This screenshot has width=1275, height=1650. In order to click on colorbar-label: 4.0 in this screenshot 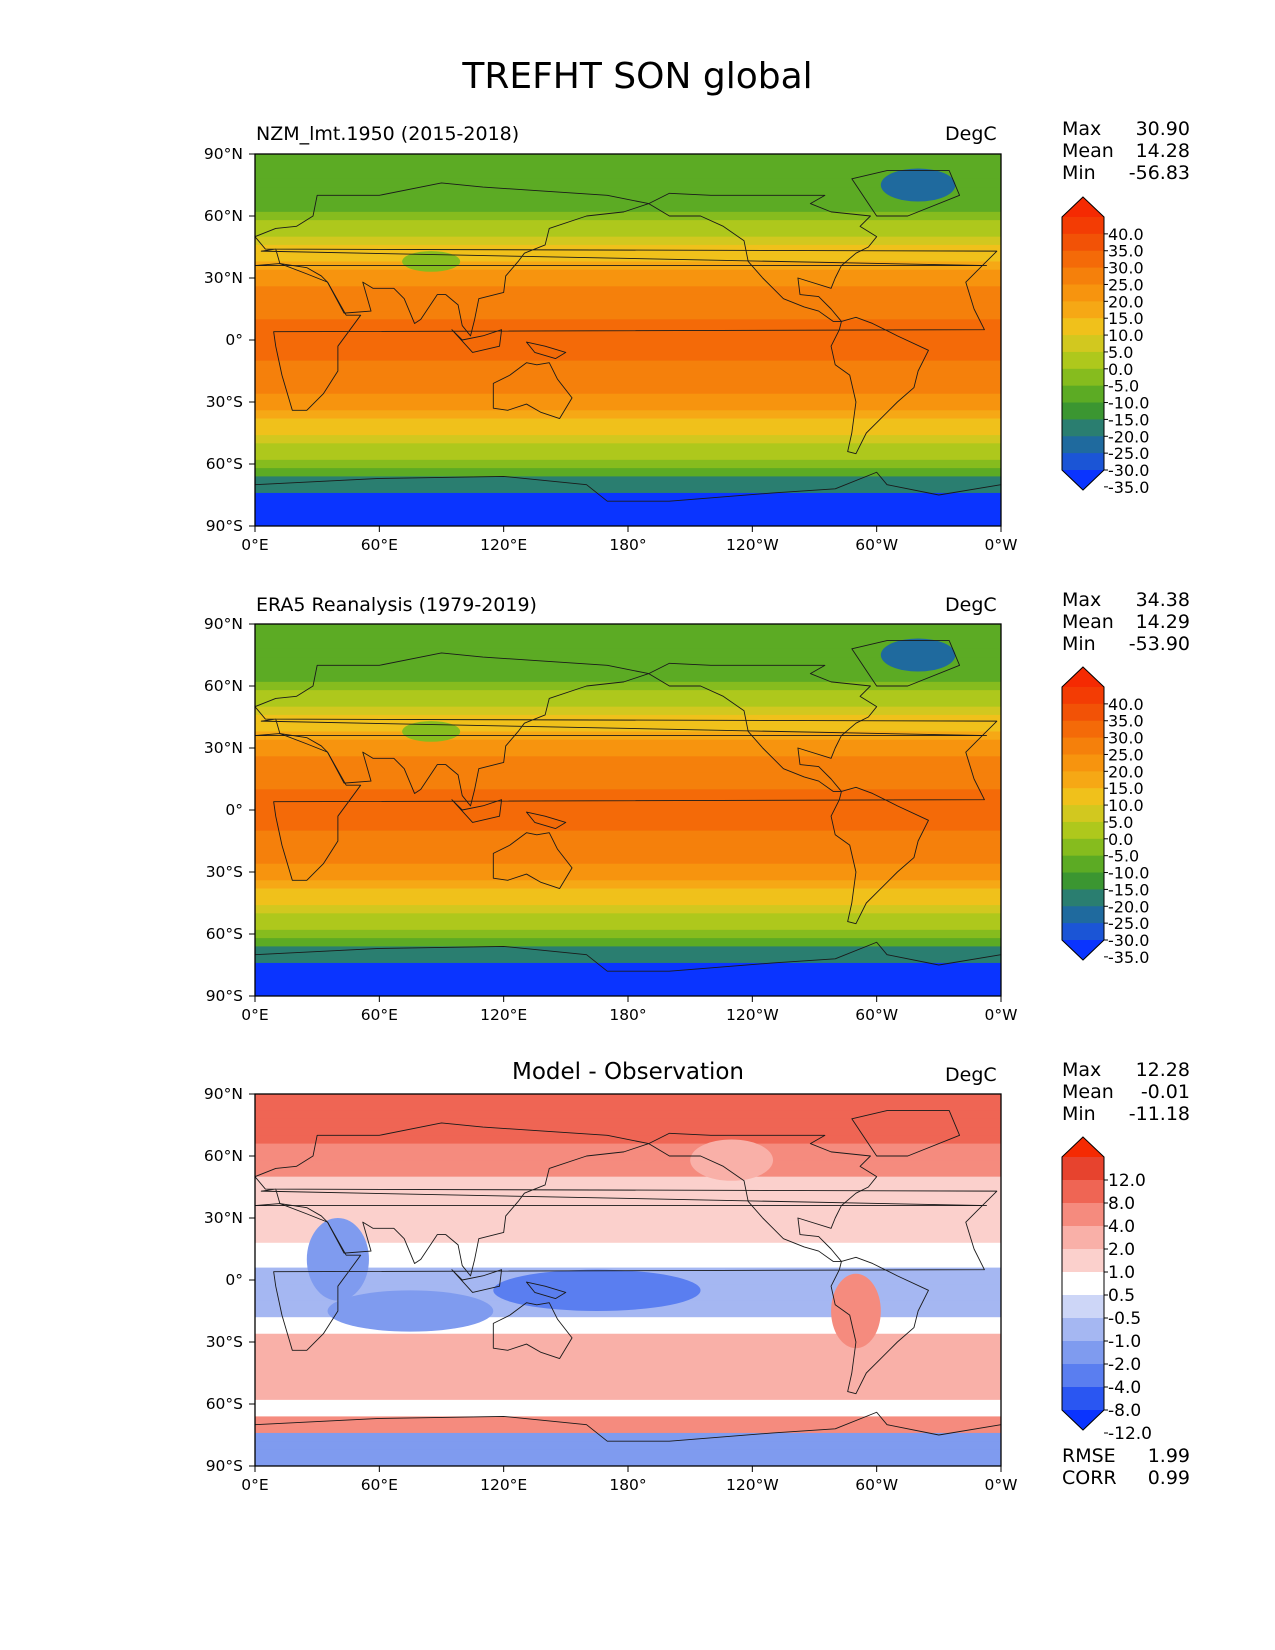, I will do `click(1121, 1227)`.